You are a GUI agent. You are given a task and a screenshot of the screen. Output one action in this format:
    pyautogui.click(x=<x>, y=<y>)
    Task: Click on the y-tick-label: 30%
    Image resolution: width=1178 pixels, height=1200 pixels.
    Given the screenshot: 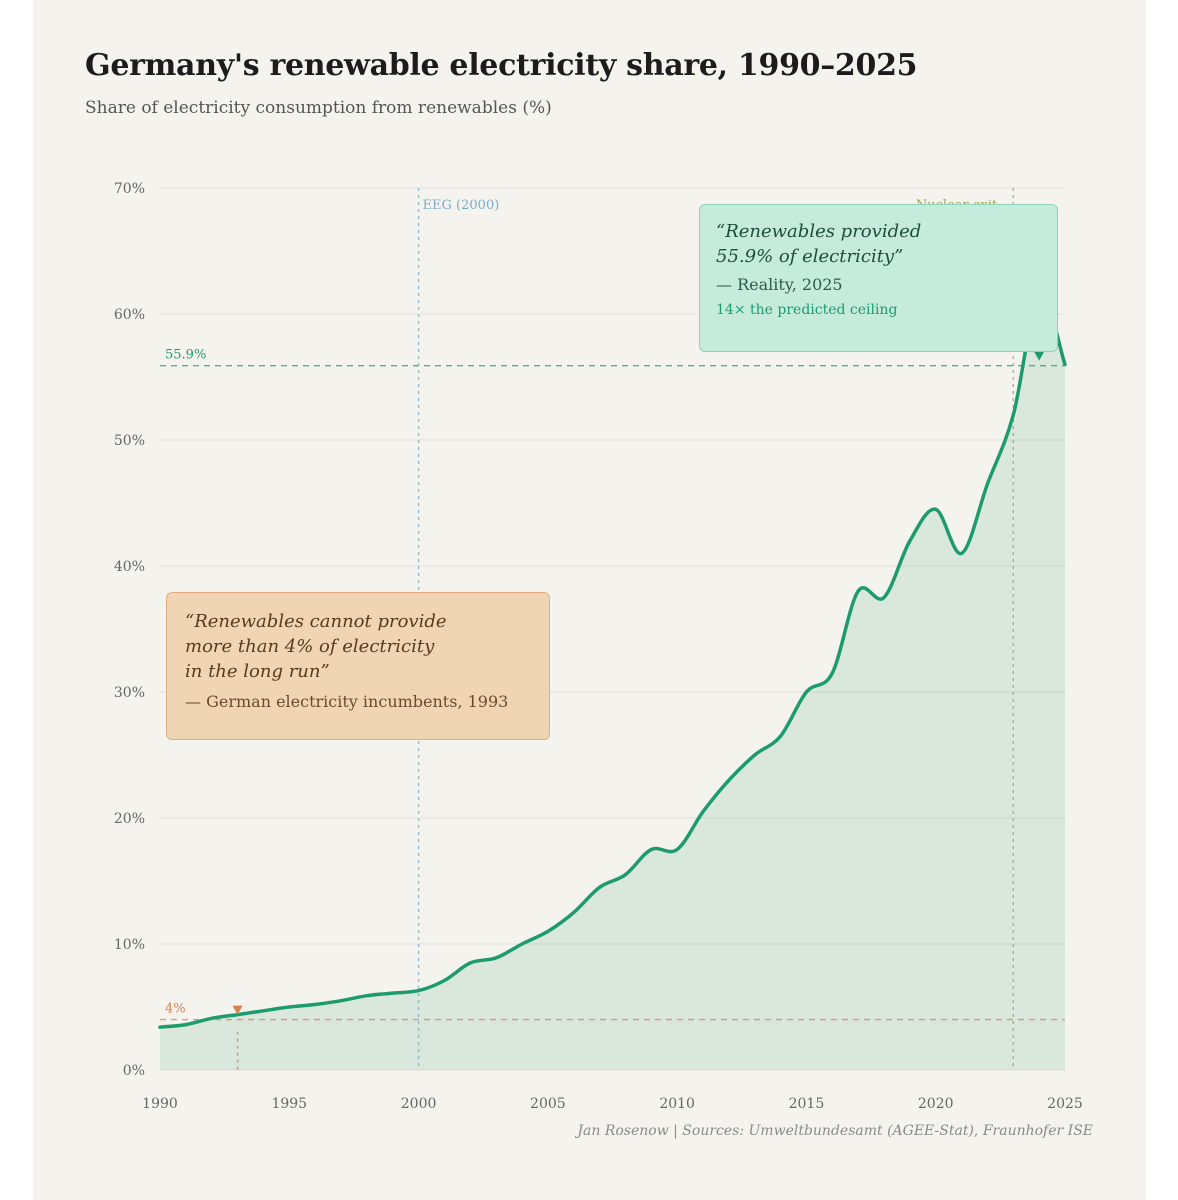 What is the action you would take?
    pyautogui.click(x=129, y=693)
    